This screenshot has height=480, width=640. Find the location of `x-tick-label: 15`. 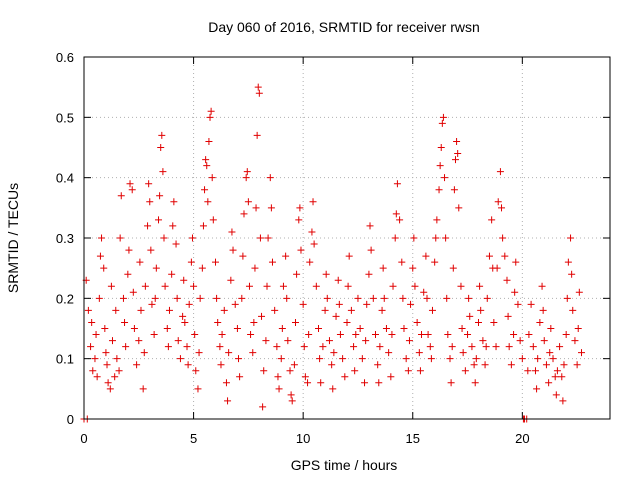

x-tick-label: 15 is located at coordinates (413, 438).